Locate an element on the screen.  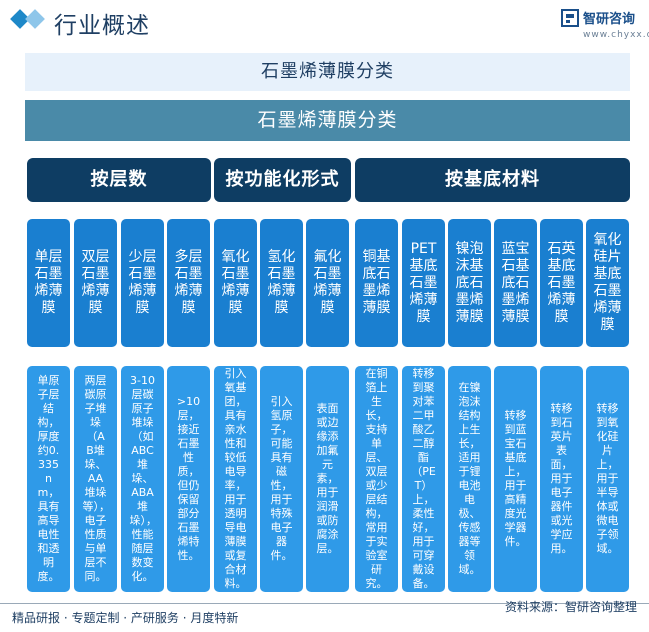
type-label: 氢化石墨烯薄膜 is located at coordinates (281, 282).